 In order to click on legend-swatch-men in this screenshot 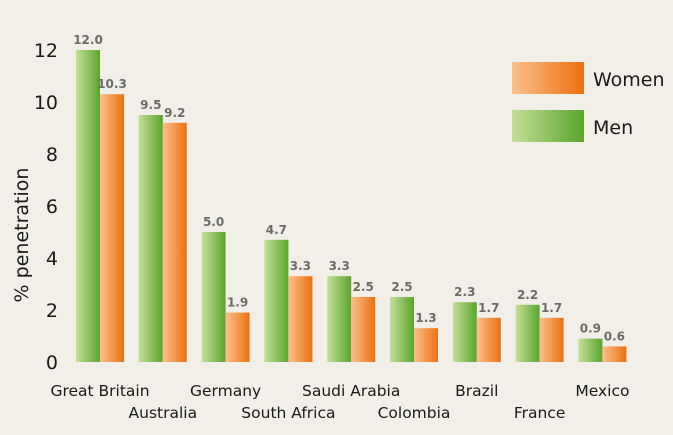, I will do `click(548, 126)`.